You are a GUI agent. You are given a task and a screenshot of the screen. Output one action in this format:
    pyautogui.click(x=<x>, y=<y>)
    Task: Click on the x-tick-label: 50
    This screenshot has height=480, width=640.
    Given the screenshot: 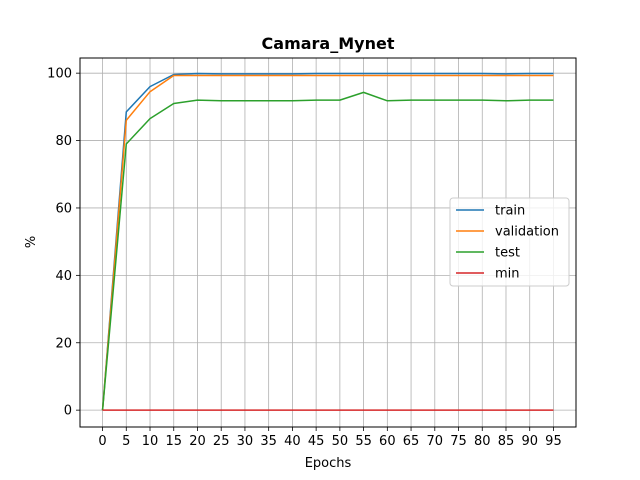 What is the action you would take?
    pyautogui.click(x=340, y=441)
    